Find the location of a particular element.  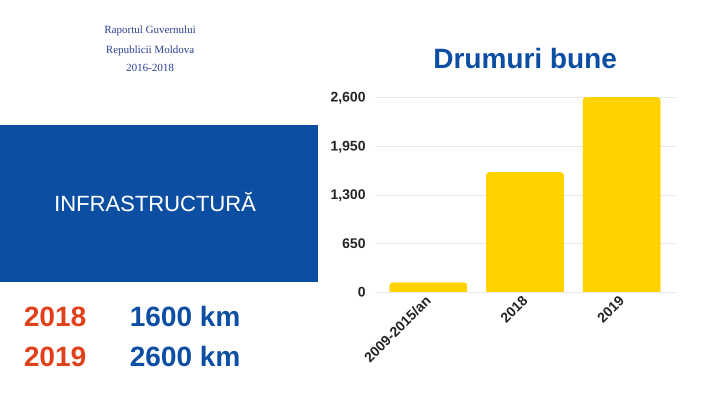

text: 1600 km is located at coordinates (185, 316).